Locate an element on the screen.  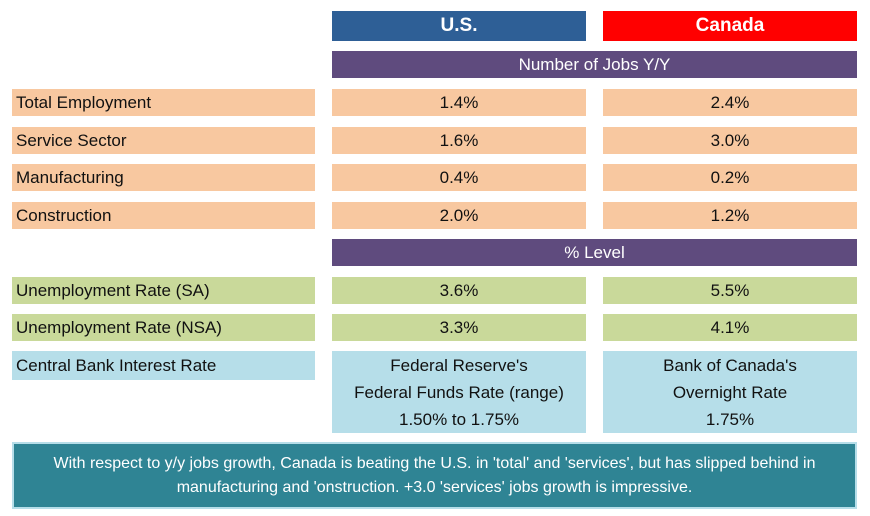
canada-header: Canada is located at coordinates (730, 26).